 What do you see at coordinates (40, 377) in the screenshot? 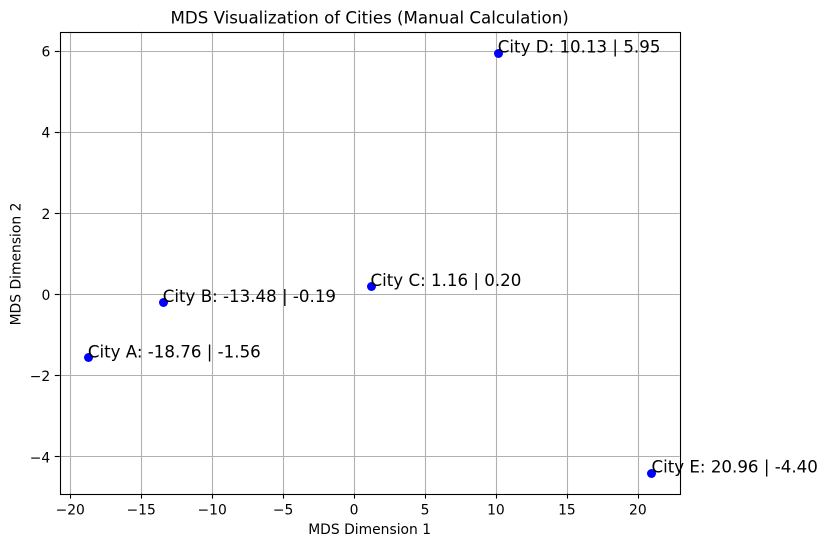
I see `y-tick-label: −2` at bounding box center [40, 377].